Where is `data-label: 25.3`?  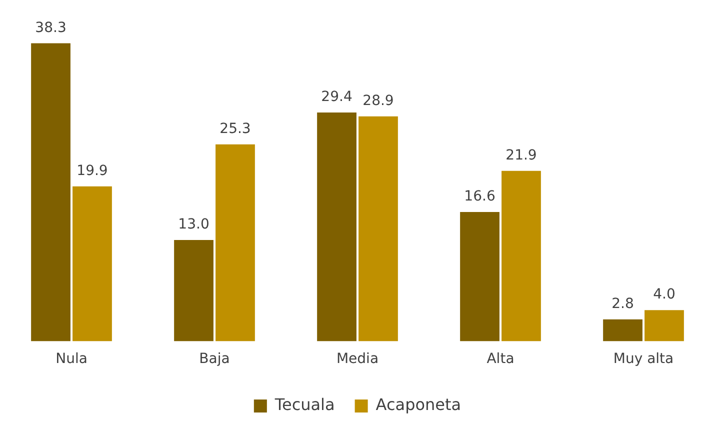 data-label: 25.3 is located at coordinates (235, 129).